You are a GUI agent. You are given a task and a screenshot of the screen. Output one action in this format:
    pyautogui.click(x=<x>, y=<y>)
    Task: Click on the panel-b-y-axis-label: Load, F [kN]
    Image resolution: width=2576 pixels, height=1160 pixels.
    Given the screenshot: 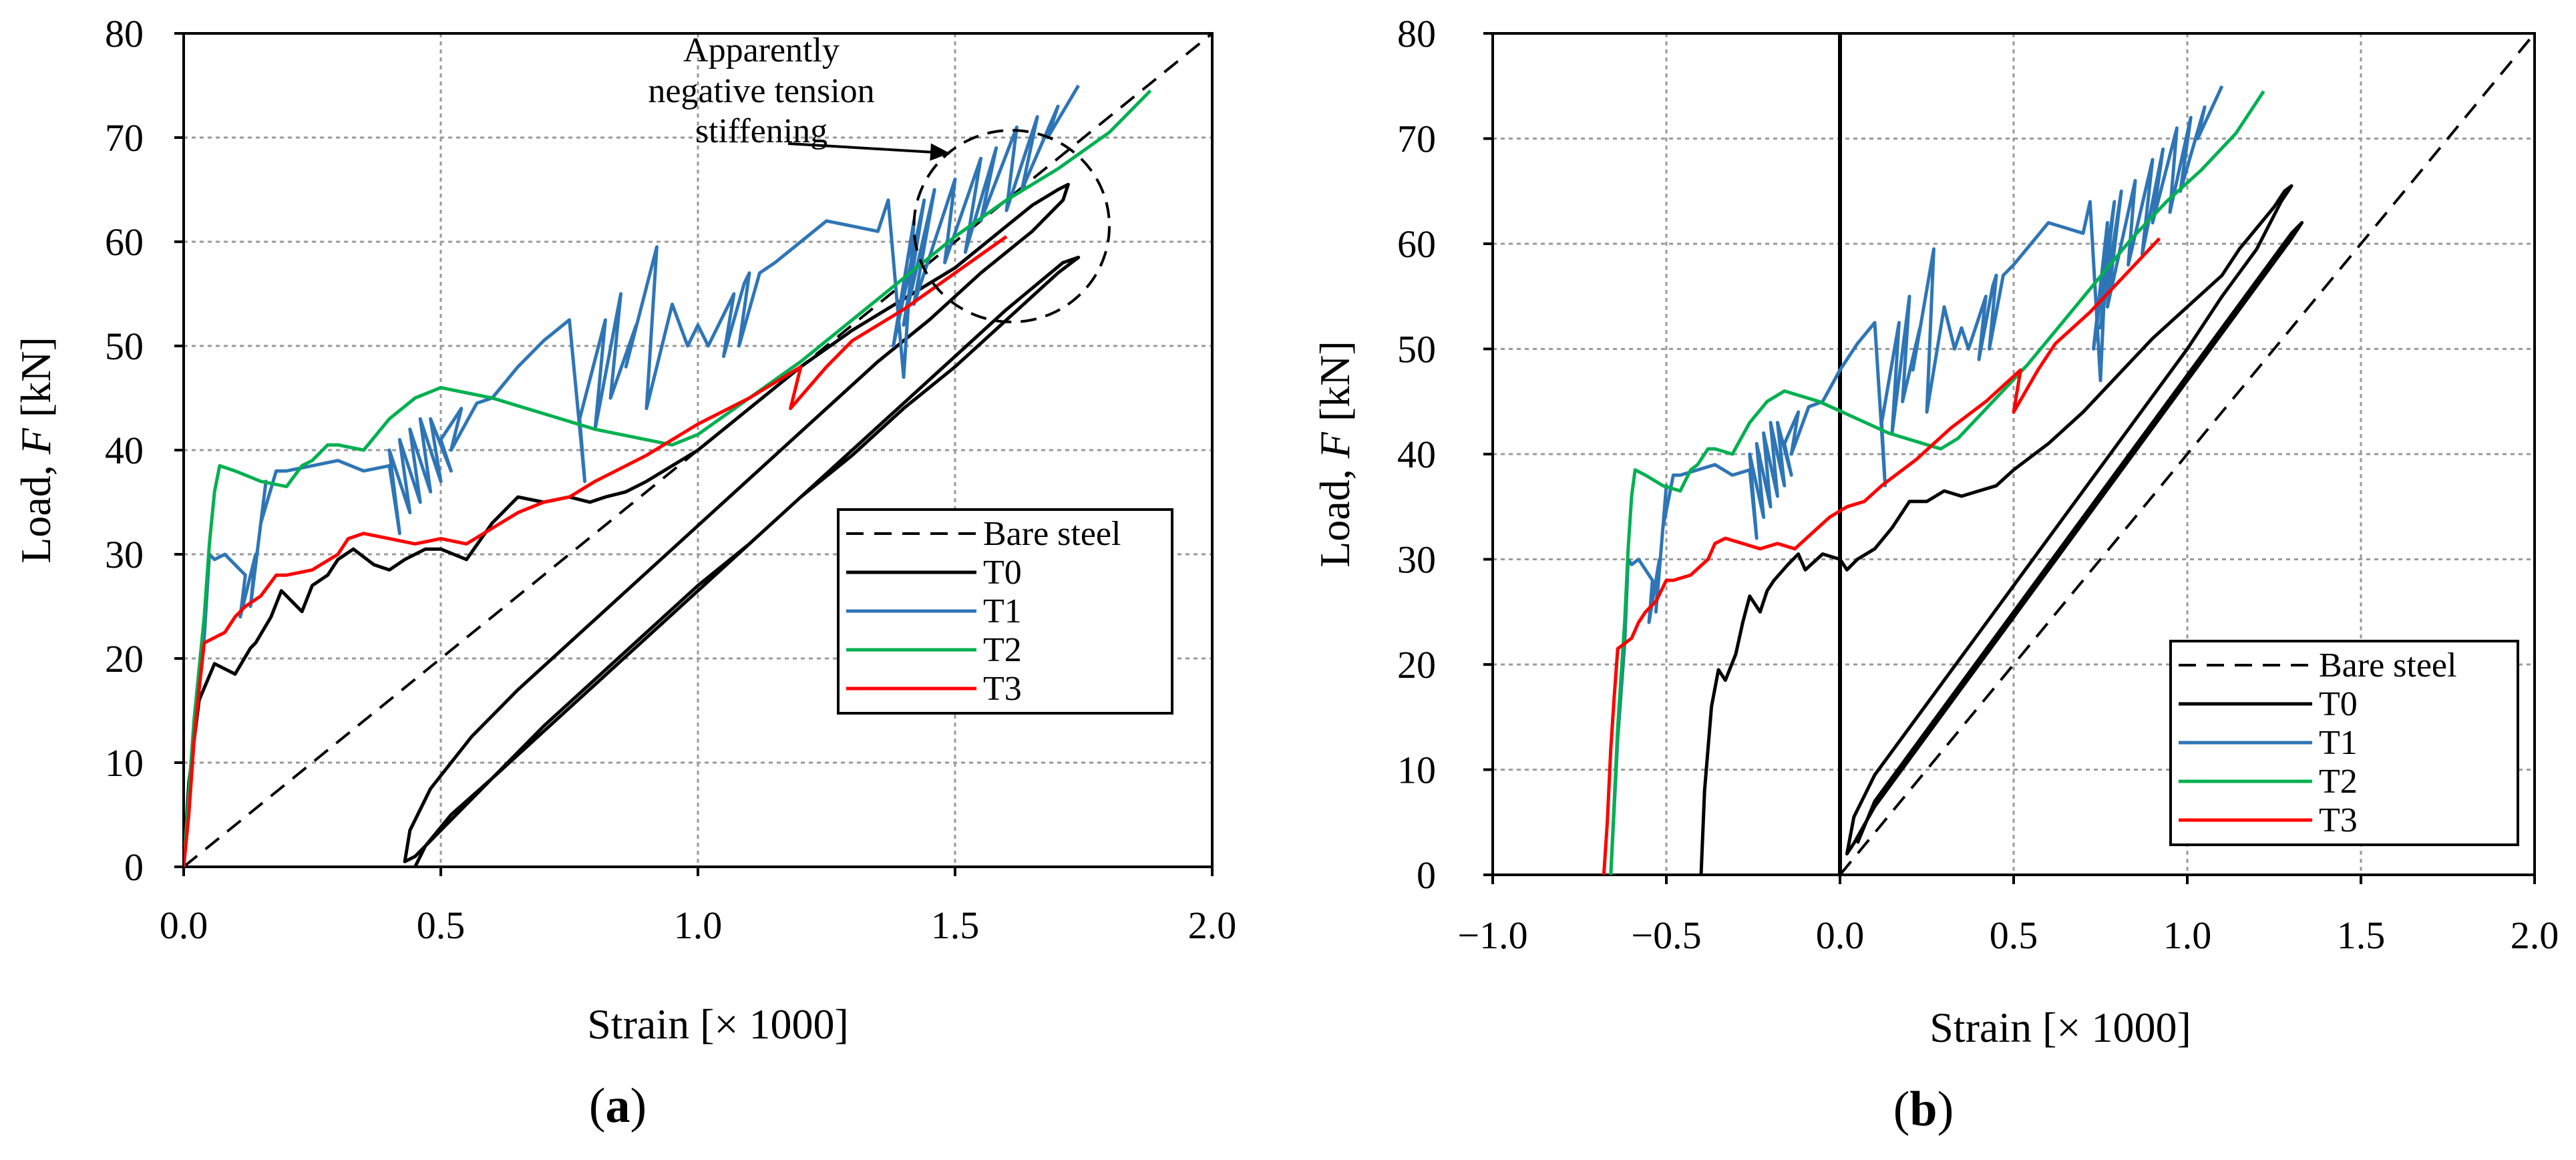 What is the action you would take?
    pyautogui.click(x=1334, y=454)
    